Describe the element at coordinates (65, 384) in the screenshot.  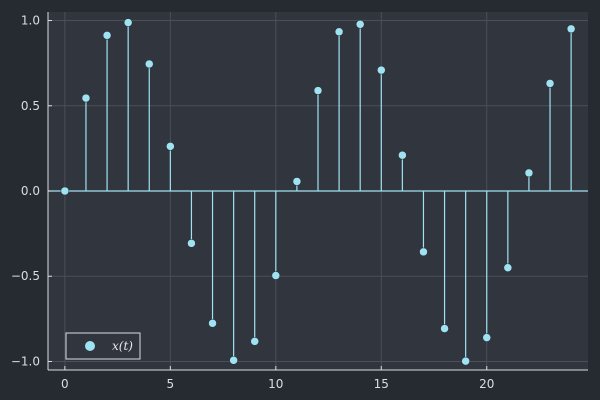
I see `x-tick-label-0: 0` at that location.